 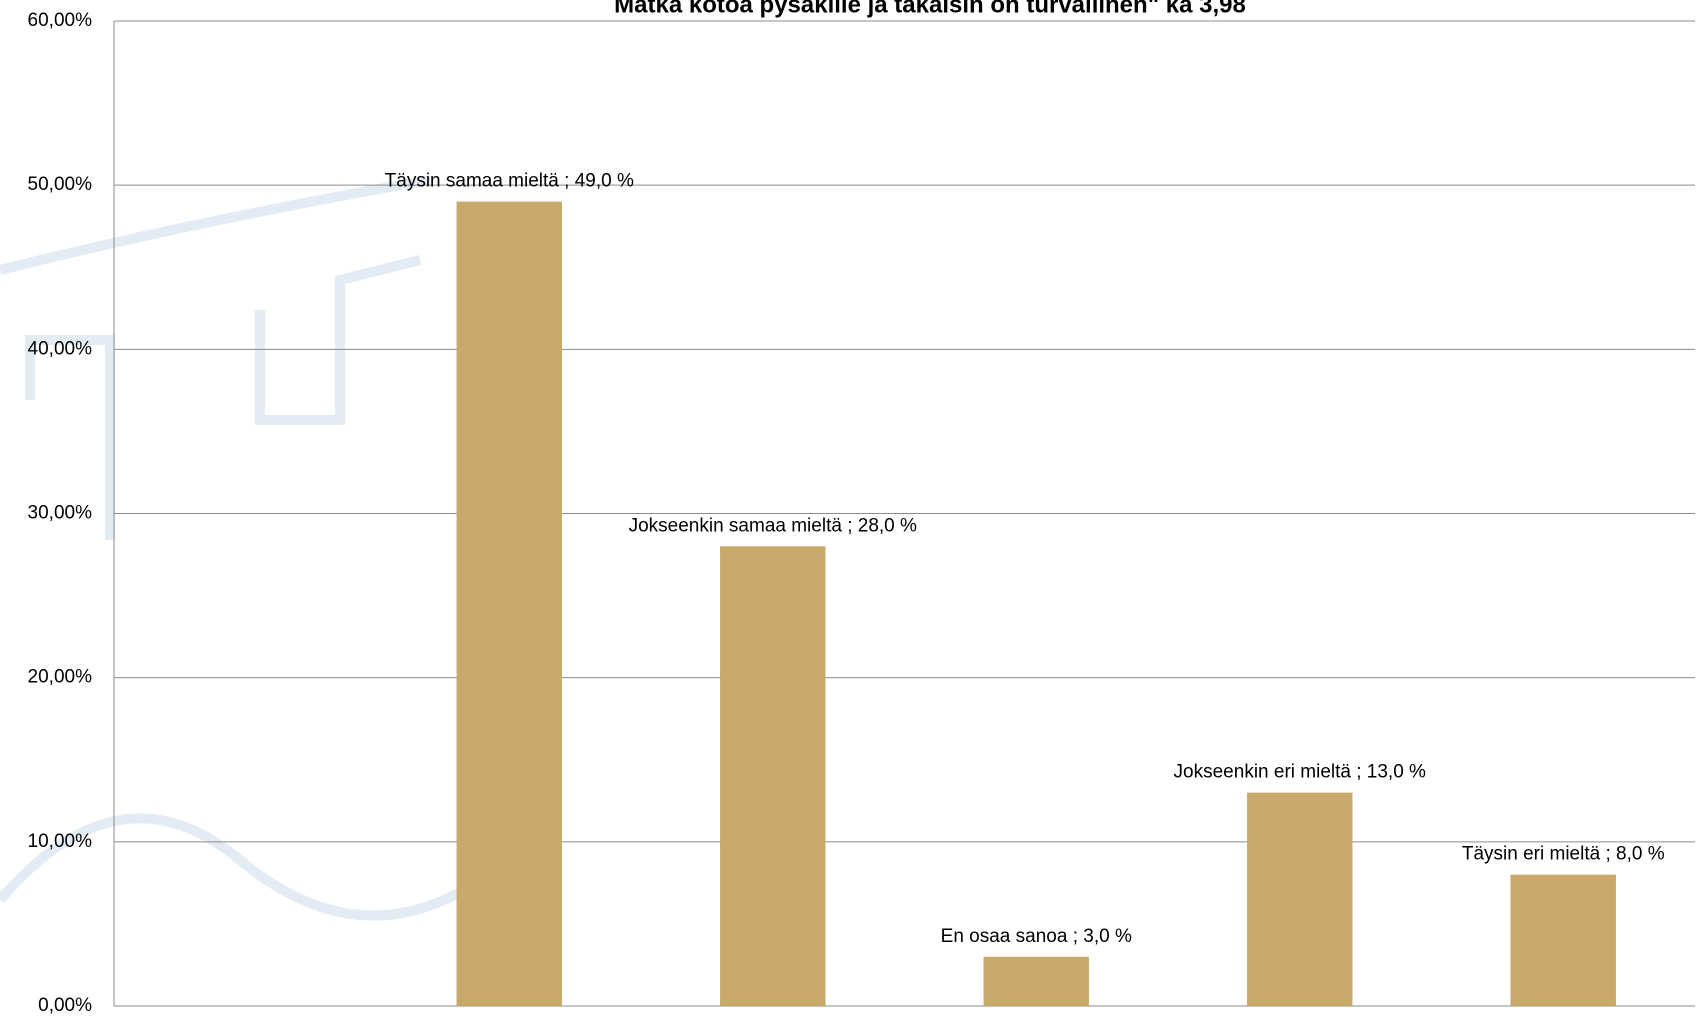 I want to click on data-label: Jokseenkin eri mieltä ; 13,0 %, so click(x=1300, y=772).